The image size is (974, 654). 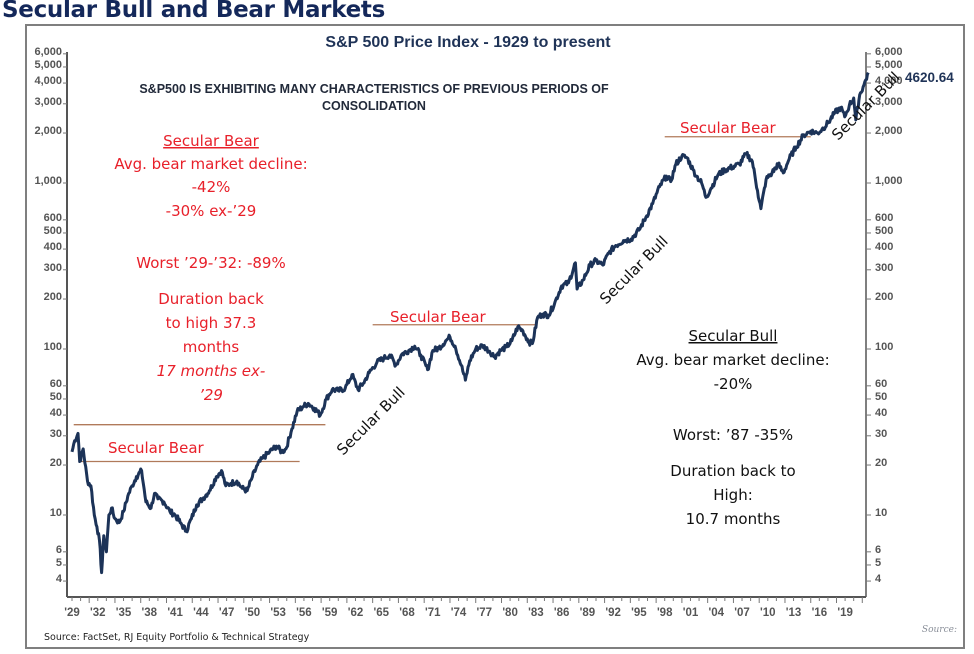 What do you see at coordinates (72, 613) in the screenshot?
I see `x-tick-label: '29` at bounding box center [72, 613].